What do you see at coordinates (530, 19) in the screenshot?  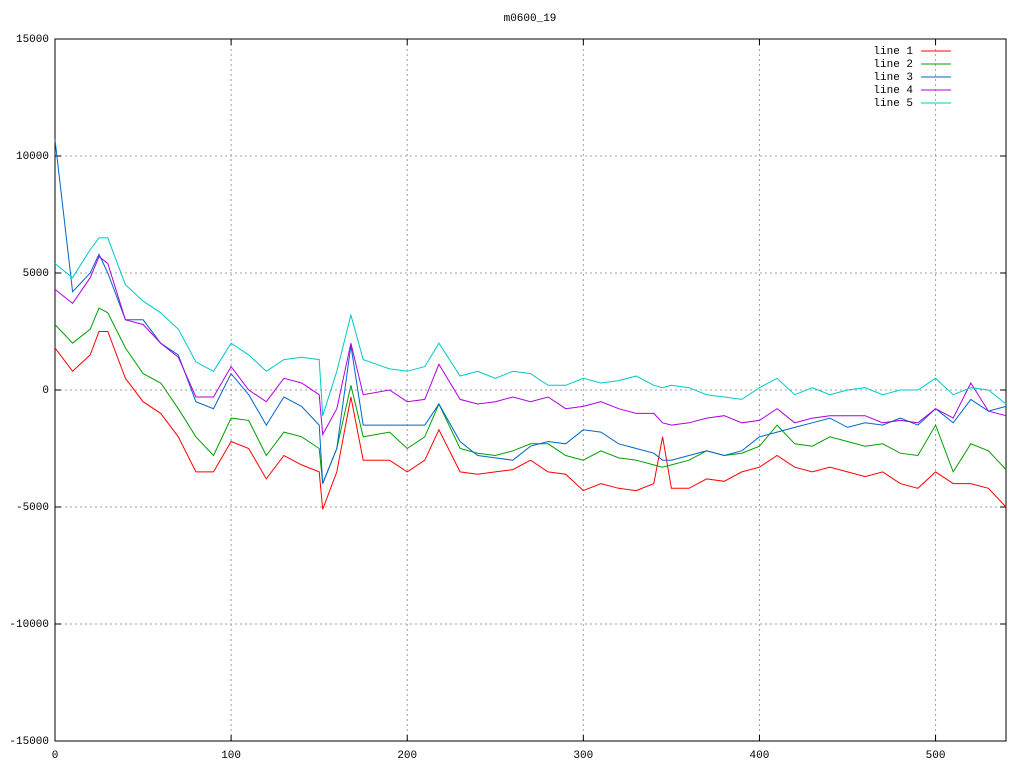 I see `chart-title: m0600_19` at bounding box center [530, 19].